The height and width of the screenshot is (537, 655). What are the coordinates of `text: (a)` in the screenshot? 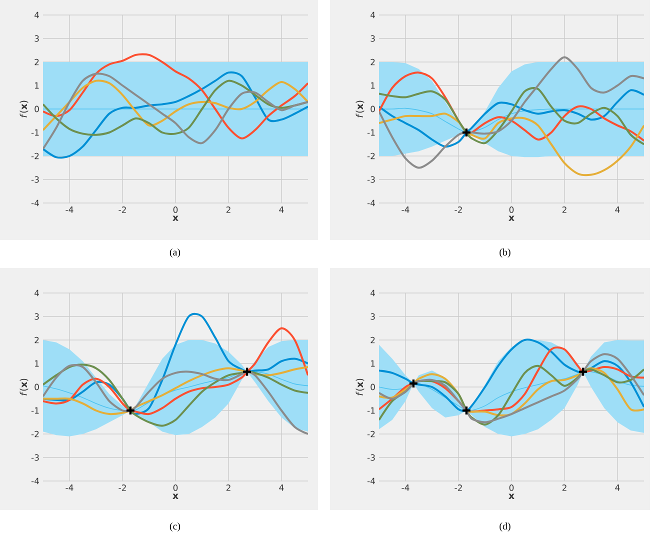 It's located at (175, 253).